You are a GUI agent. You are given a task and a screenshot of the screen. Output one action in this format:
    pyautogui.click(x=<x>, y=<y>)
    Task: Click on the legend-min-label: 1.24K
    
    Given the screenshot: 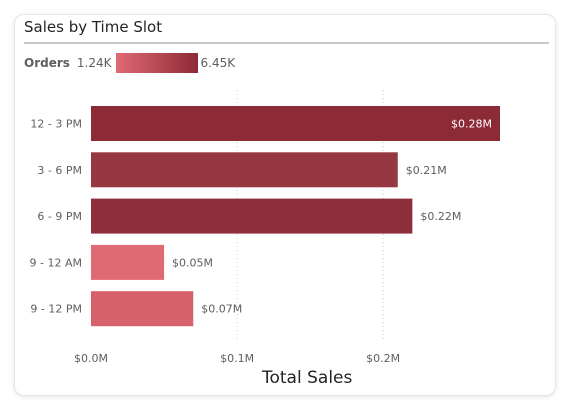 What is the action you would take?
    pyautogui.click(x=94, y=63)
    